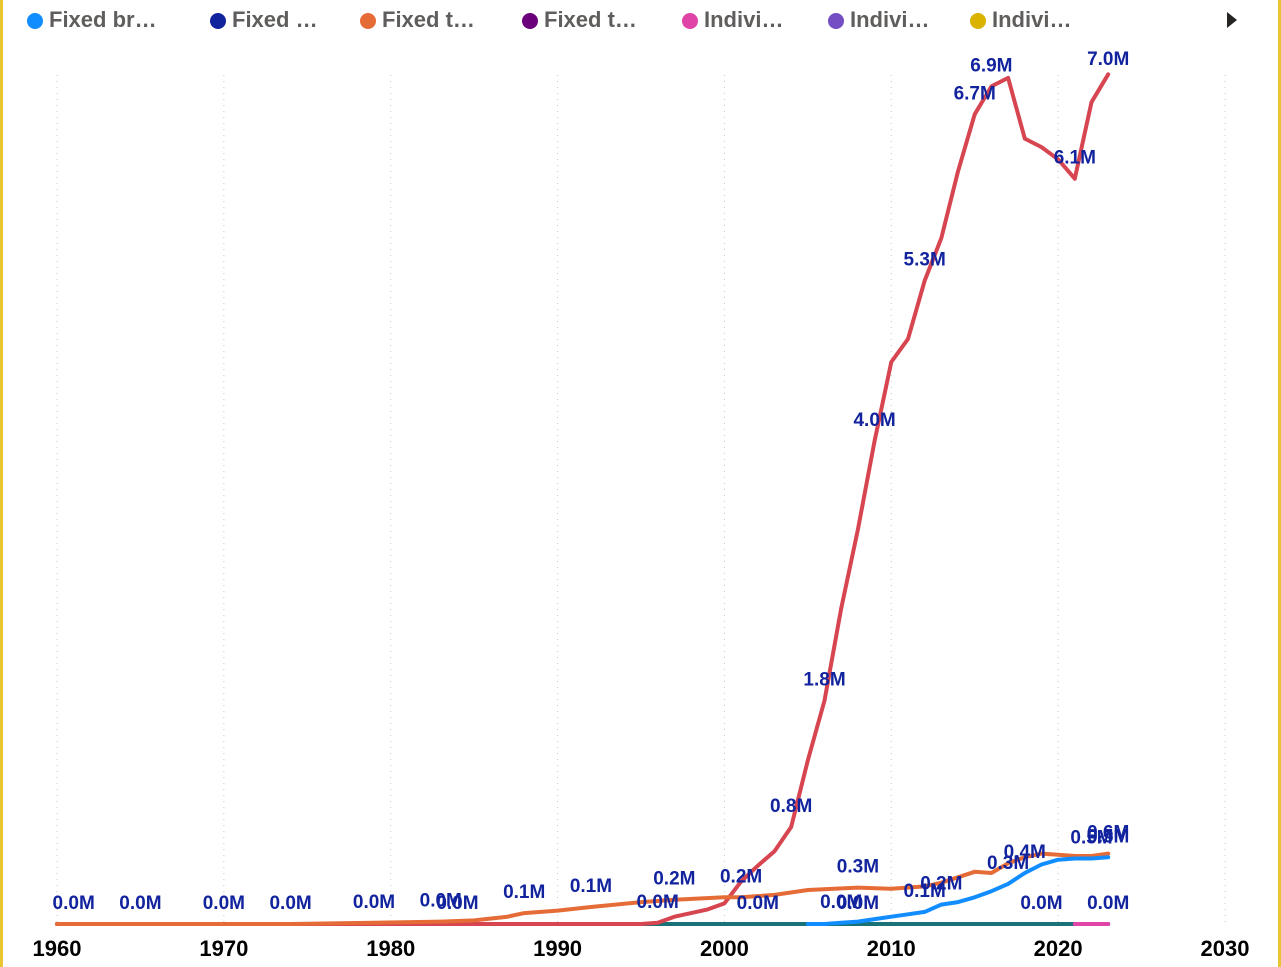 Image resolution: width=1281 pixels, height=967 pixels. What do you see at coordinates (1075, 158) in the screenshot?
I see `data-label: 6.1M` at bounding box center [1075, 158].